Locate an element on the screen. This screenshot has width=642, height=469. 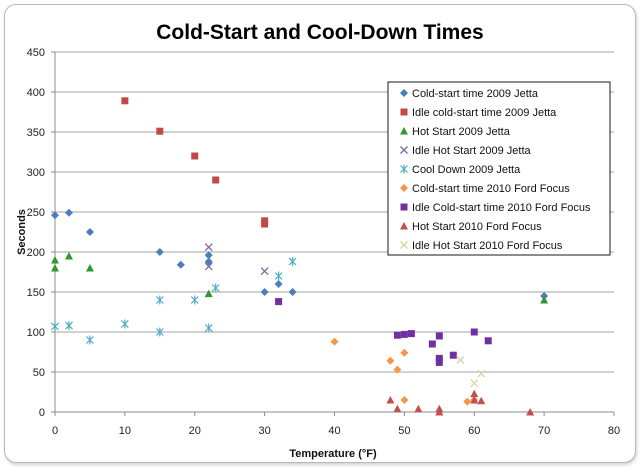
legend-label: Idle Hot Start 2009 Jetta is located at coordinates (472, 151).